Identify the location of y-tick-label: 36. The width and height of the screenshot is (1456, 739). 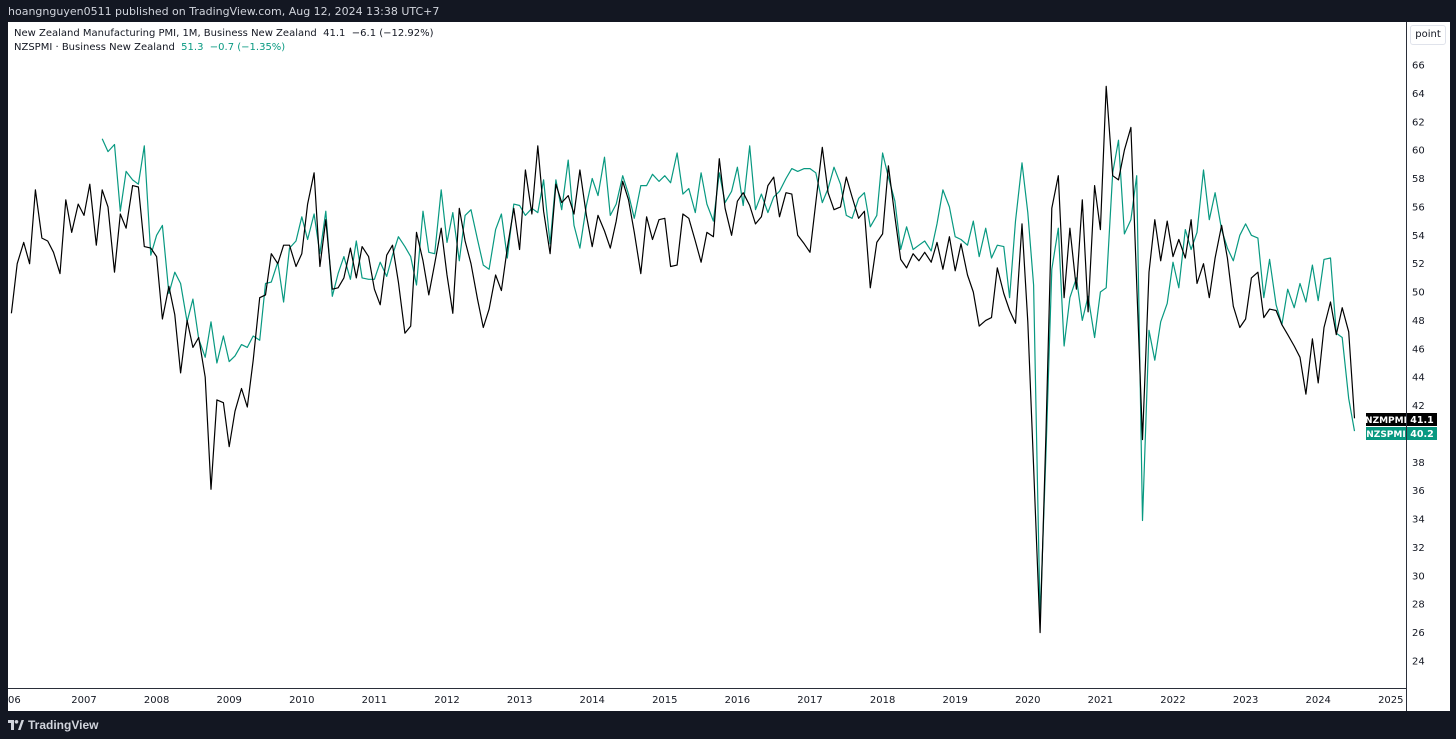
(1418, 491).